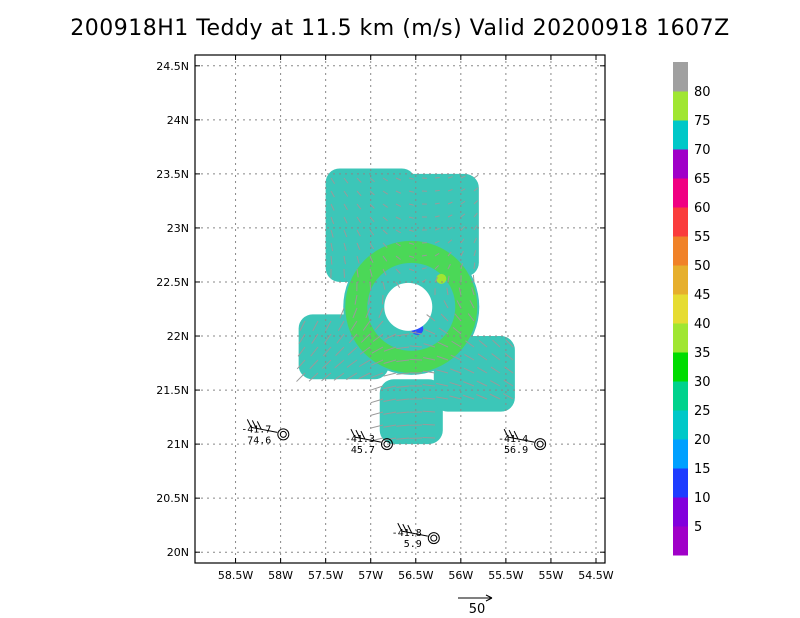  I want to click on y-tick-label: 24N, so click(178, 120).